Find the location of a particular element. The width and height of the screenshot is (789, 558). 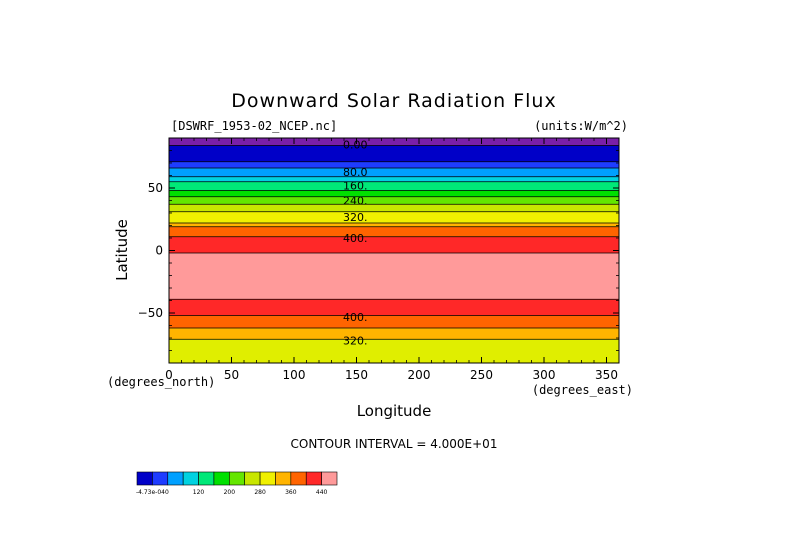

chart-title: Downward Solar Radiation Flux is located at coordinates (393, 101).